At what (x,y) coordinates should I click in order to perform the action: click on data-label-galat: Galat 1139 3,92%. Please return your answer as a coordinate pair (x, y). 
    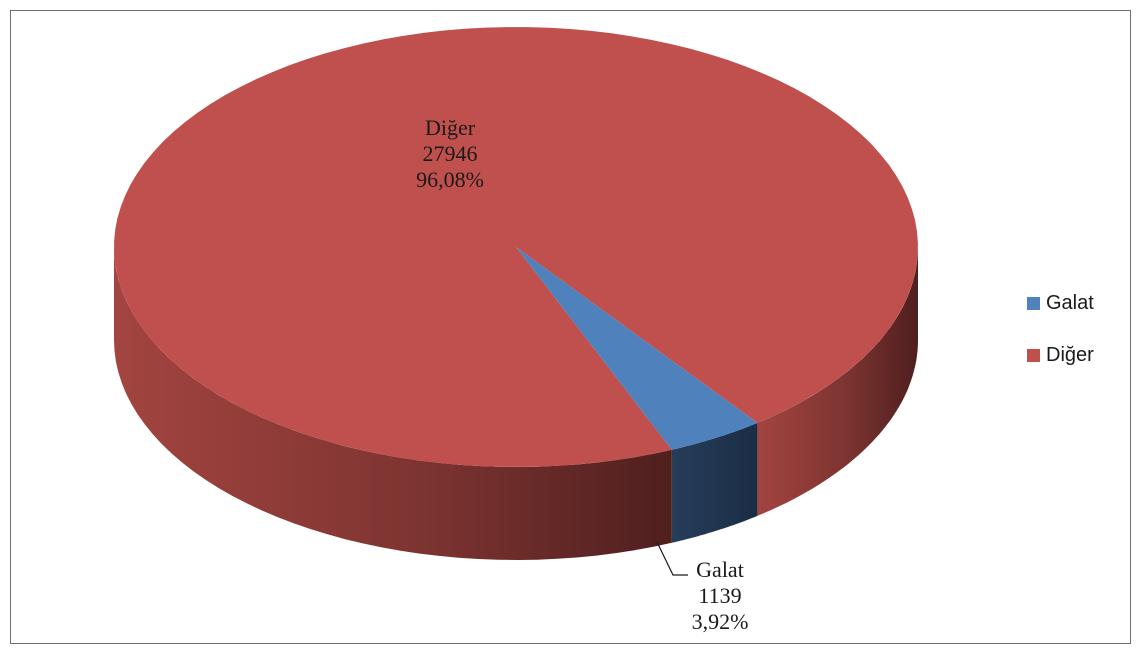
    Looking at the image, I should click on (720, 596).